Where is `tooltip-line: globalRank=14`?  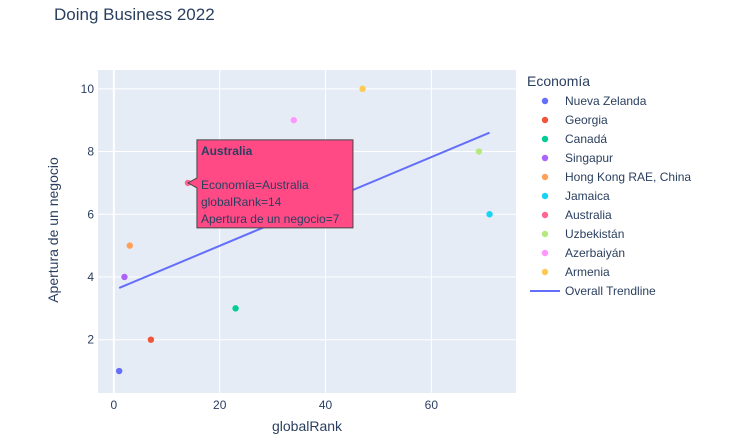
tooltip-line: globalRank=14 is located at coordinates (241, 202).